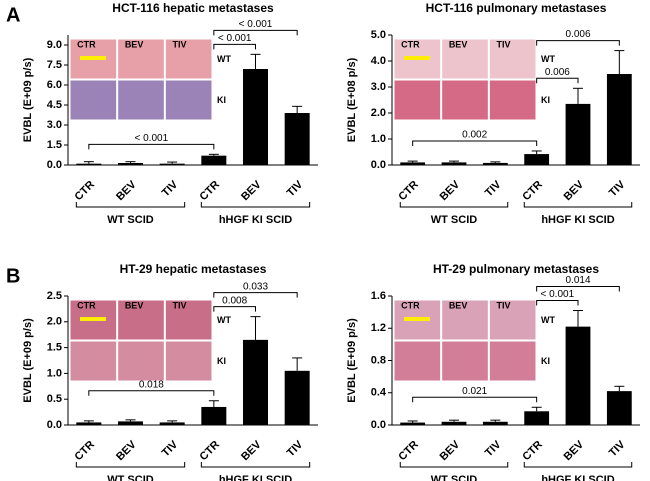 Image resolution: width=650 pixels, height=481 pixels. Describe the element at coordinates (378, 87) in the screenshot. I see `y-tick-label: 3.0` at that location.